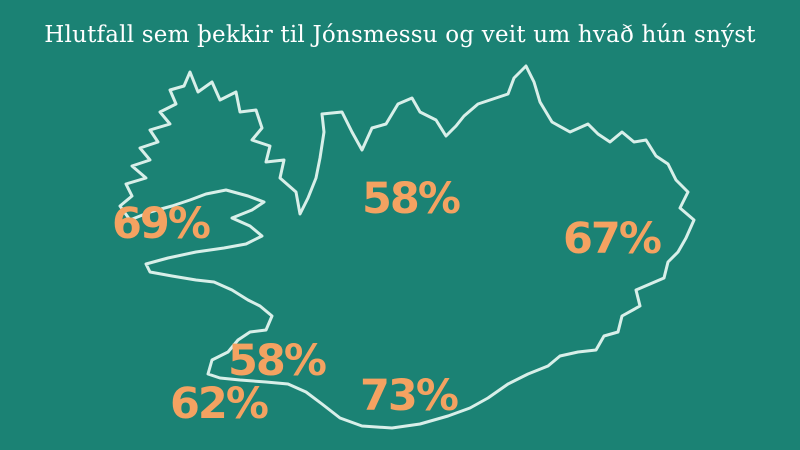  Describe the element at coordinates (277, 361) in the screenshot. I see `region-capital-value: 58%` at that location.